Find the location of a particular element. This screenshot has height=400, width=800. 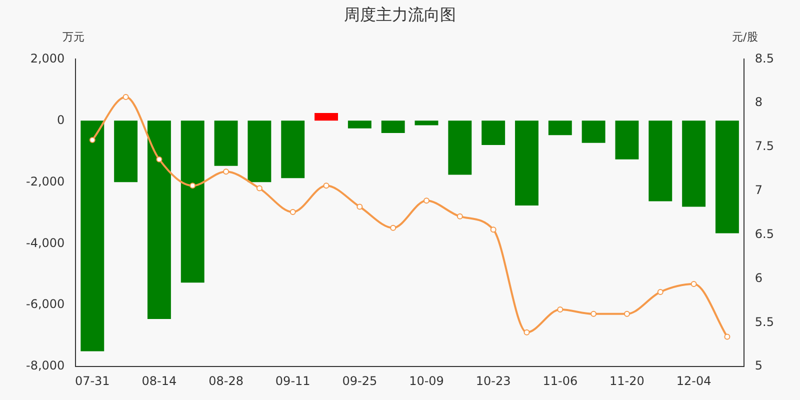

x-tick-label: 09-25 is located at coordinates (360, 381).